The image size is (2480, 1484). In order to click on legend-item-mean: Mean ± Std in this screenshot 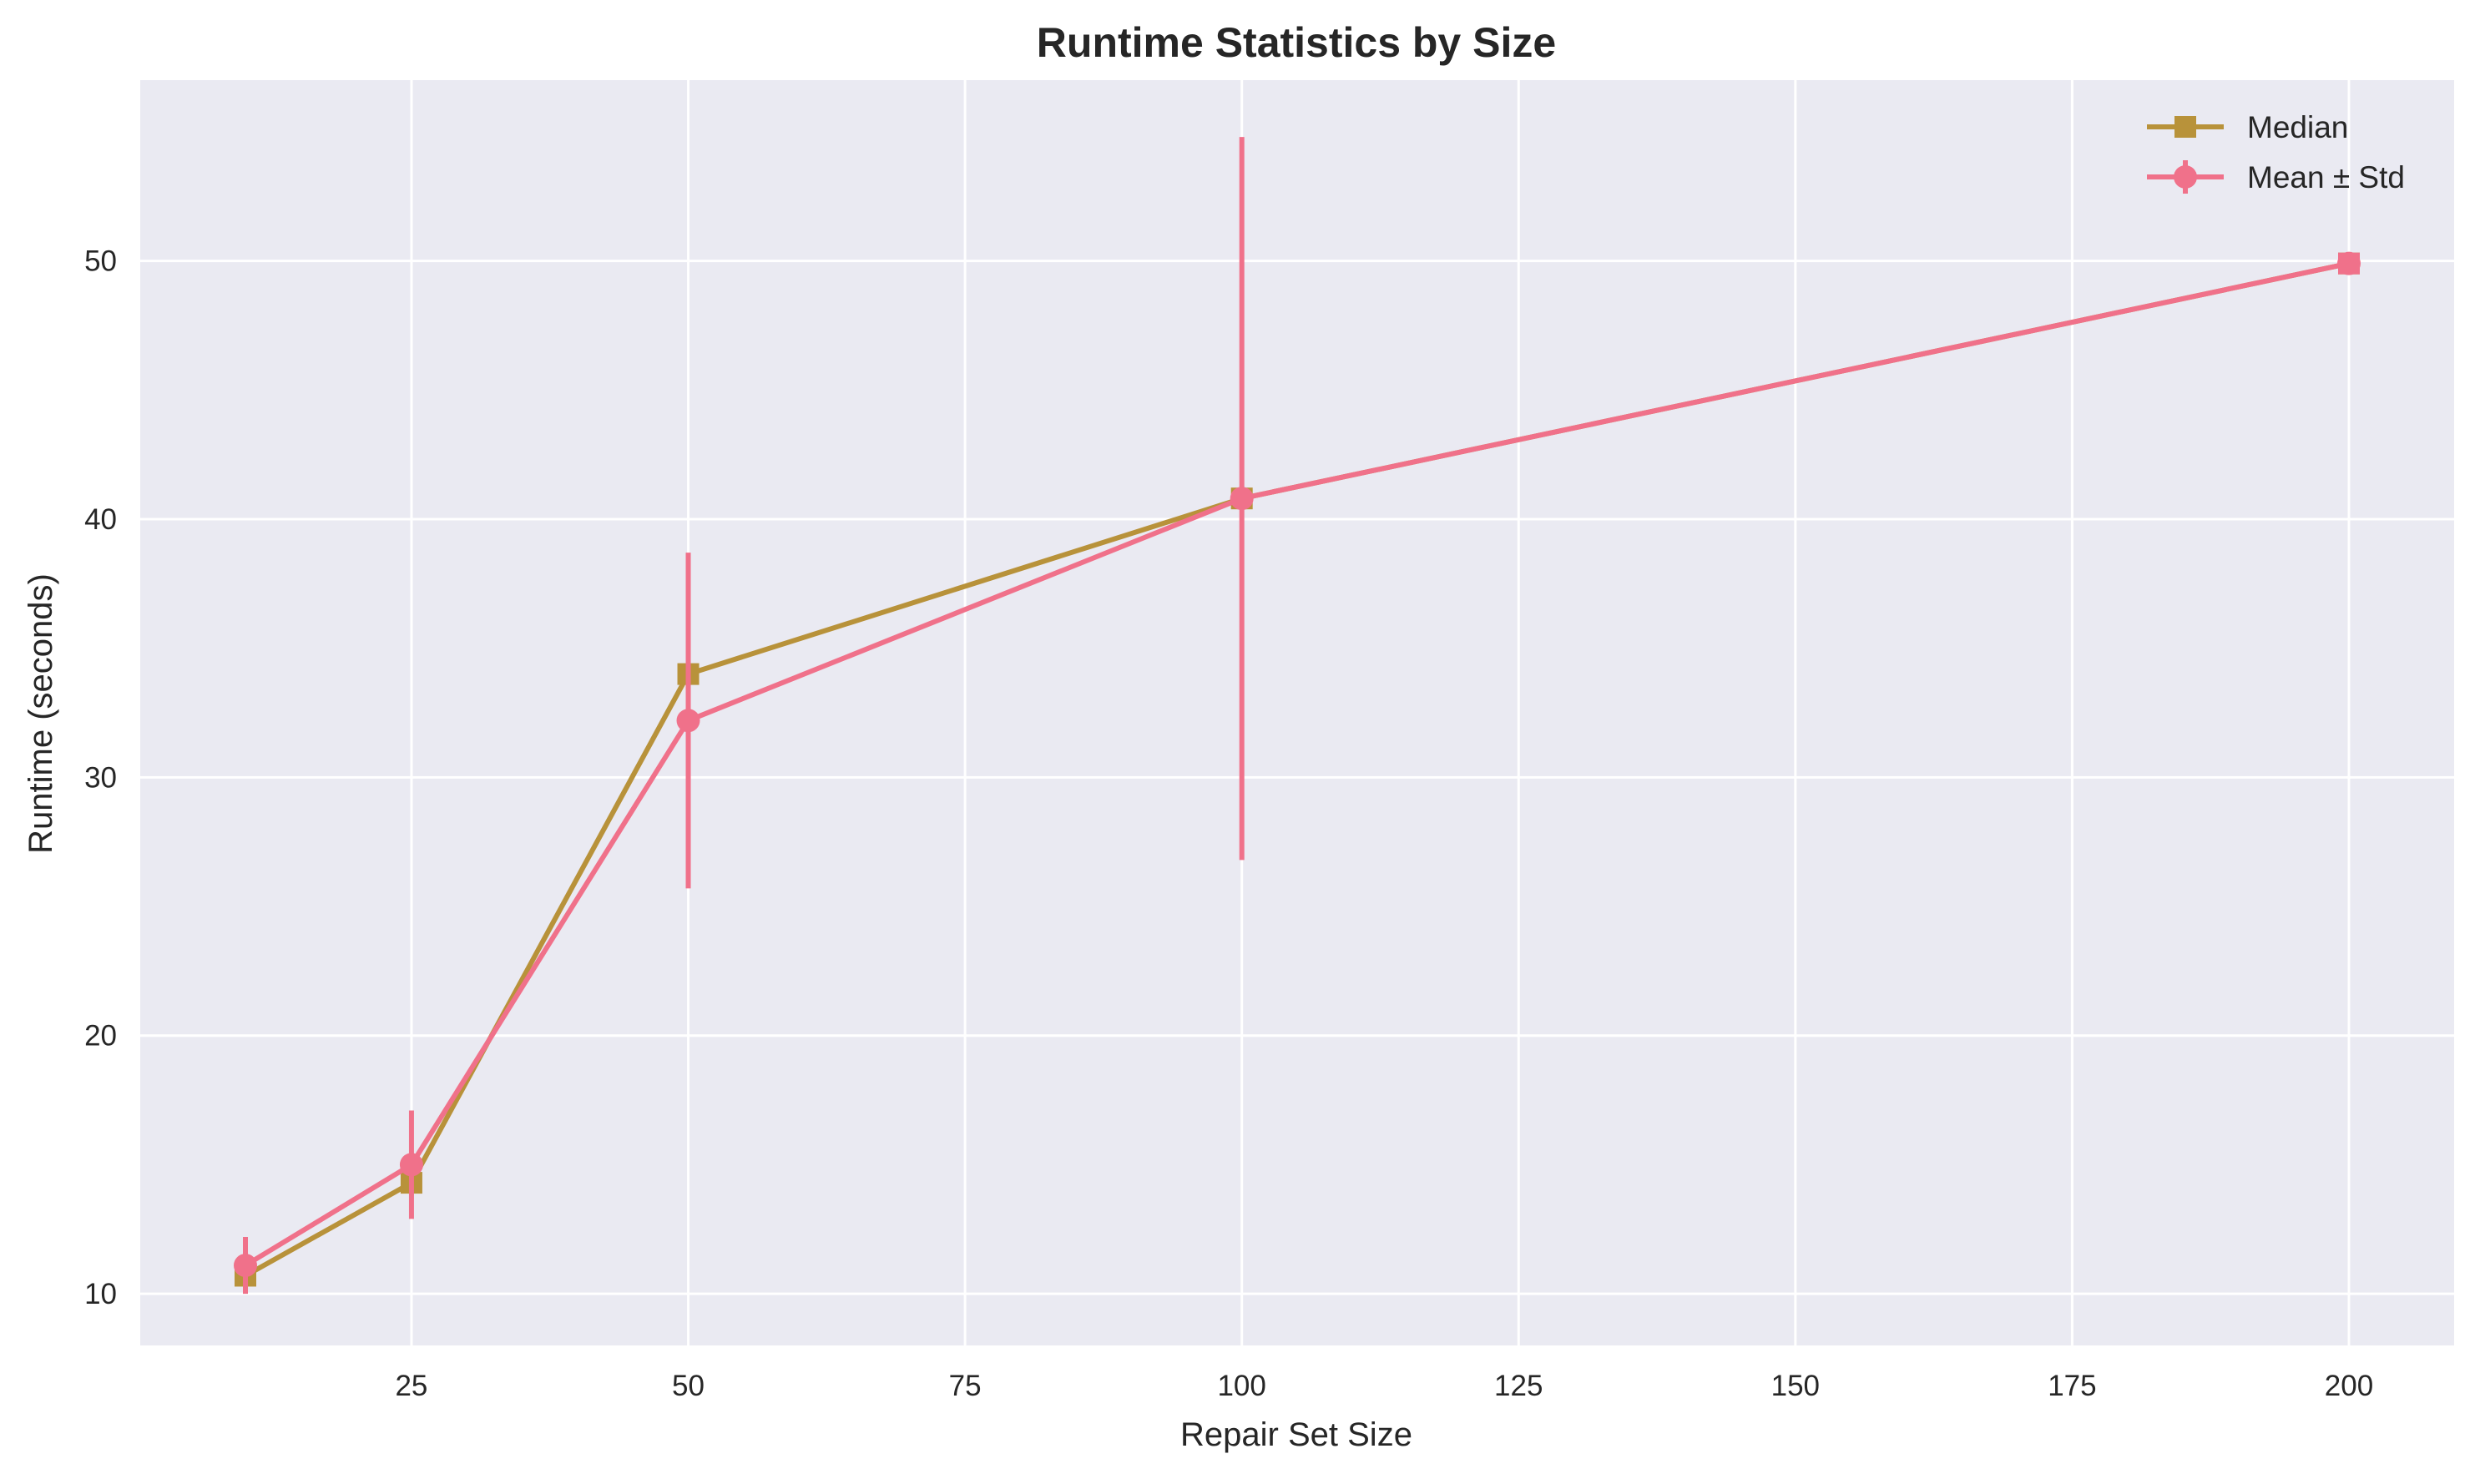, I will do `click(2276, 177)`.